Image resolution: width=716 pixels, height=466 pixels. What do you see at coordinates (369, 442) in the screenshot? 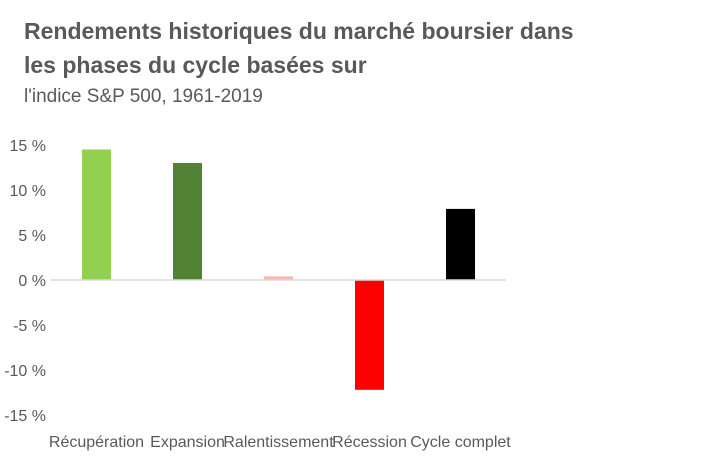
I see `x-tick-label: Récession` at bounding box center [369, 442].